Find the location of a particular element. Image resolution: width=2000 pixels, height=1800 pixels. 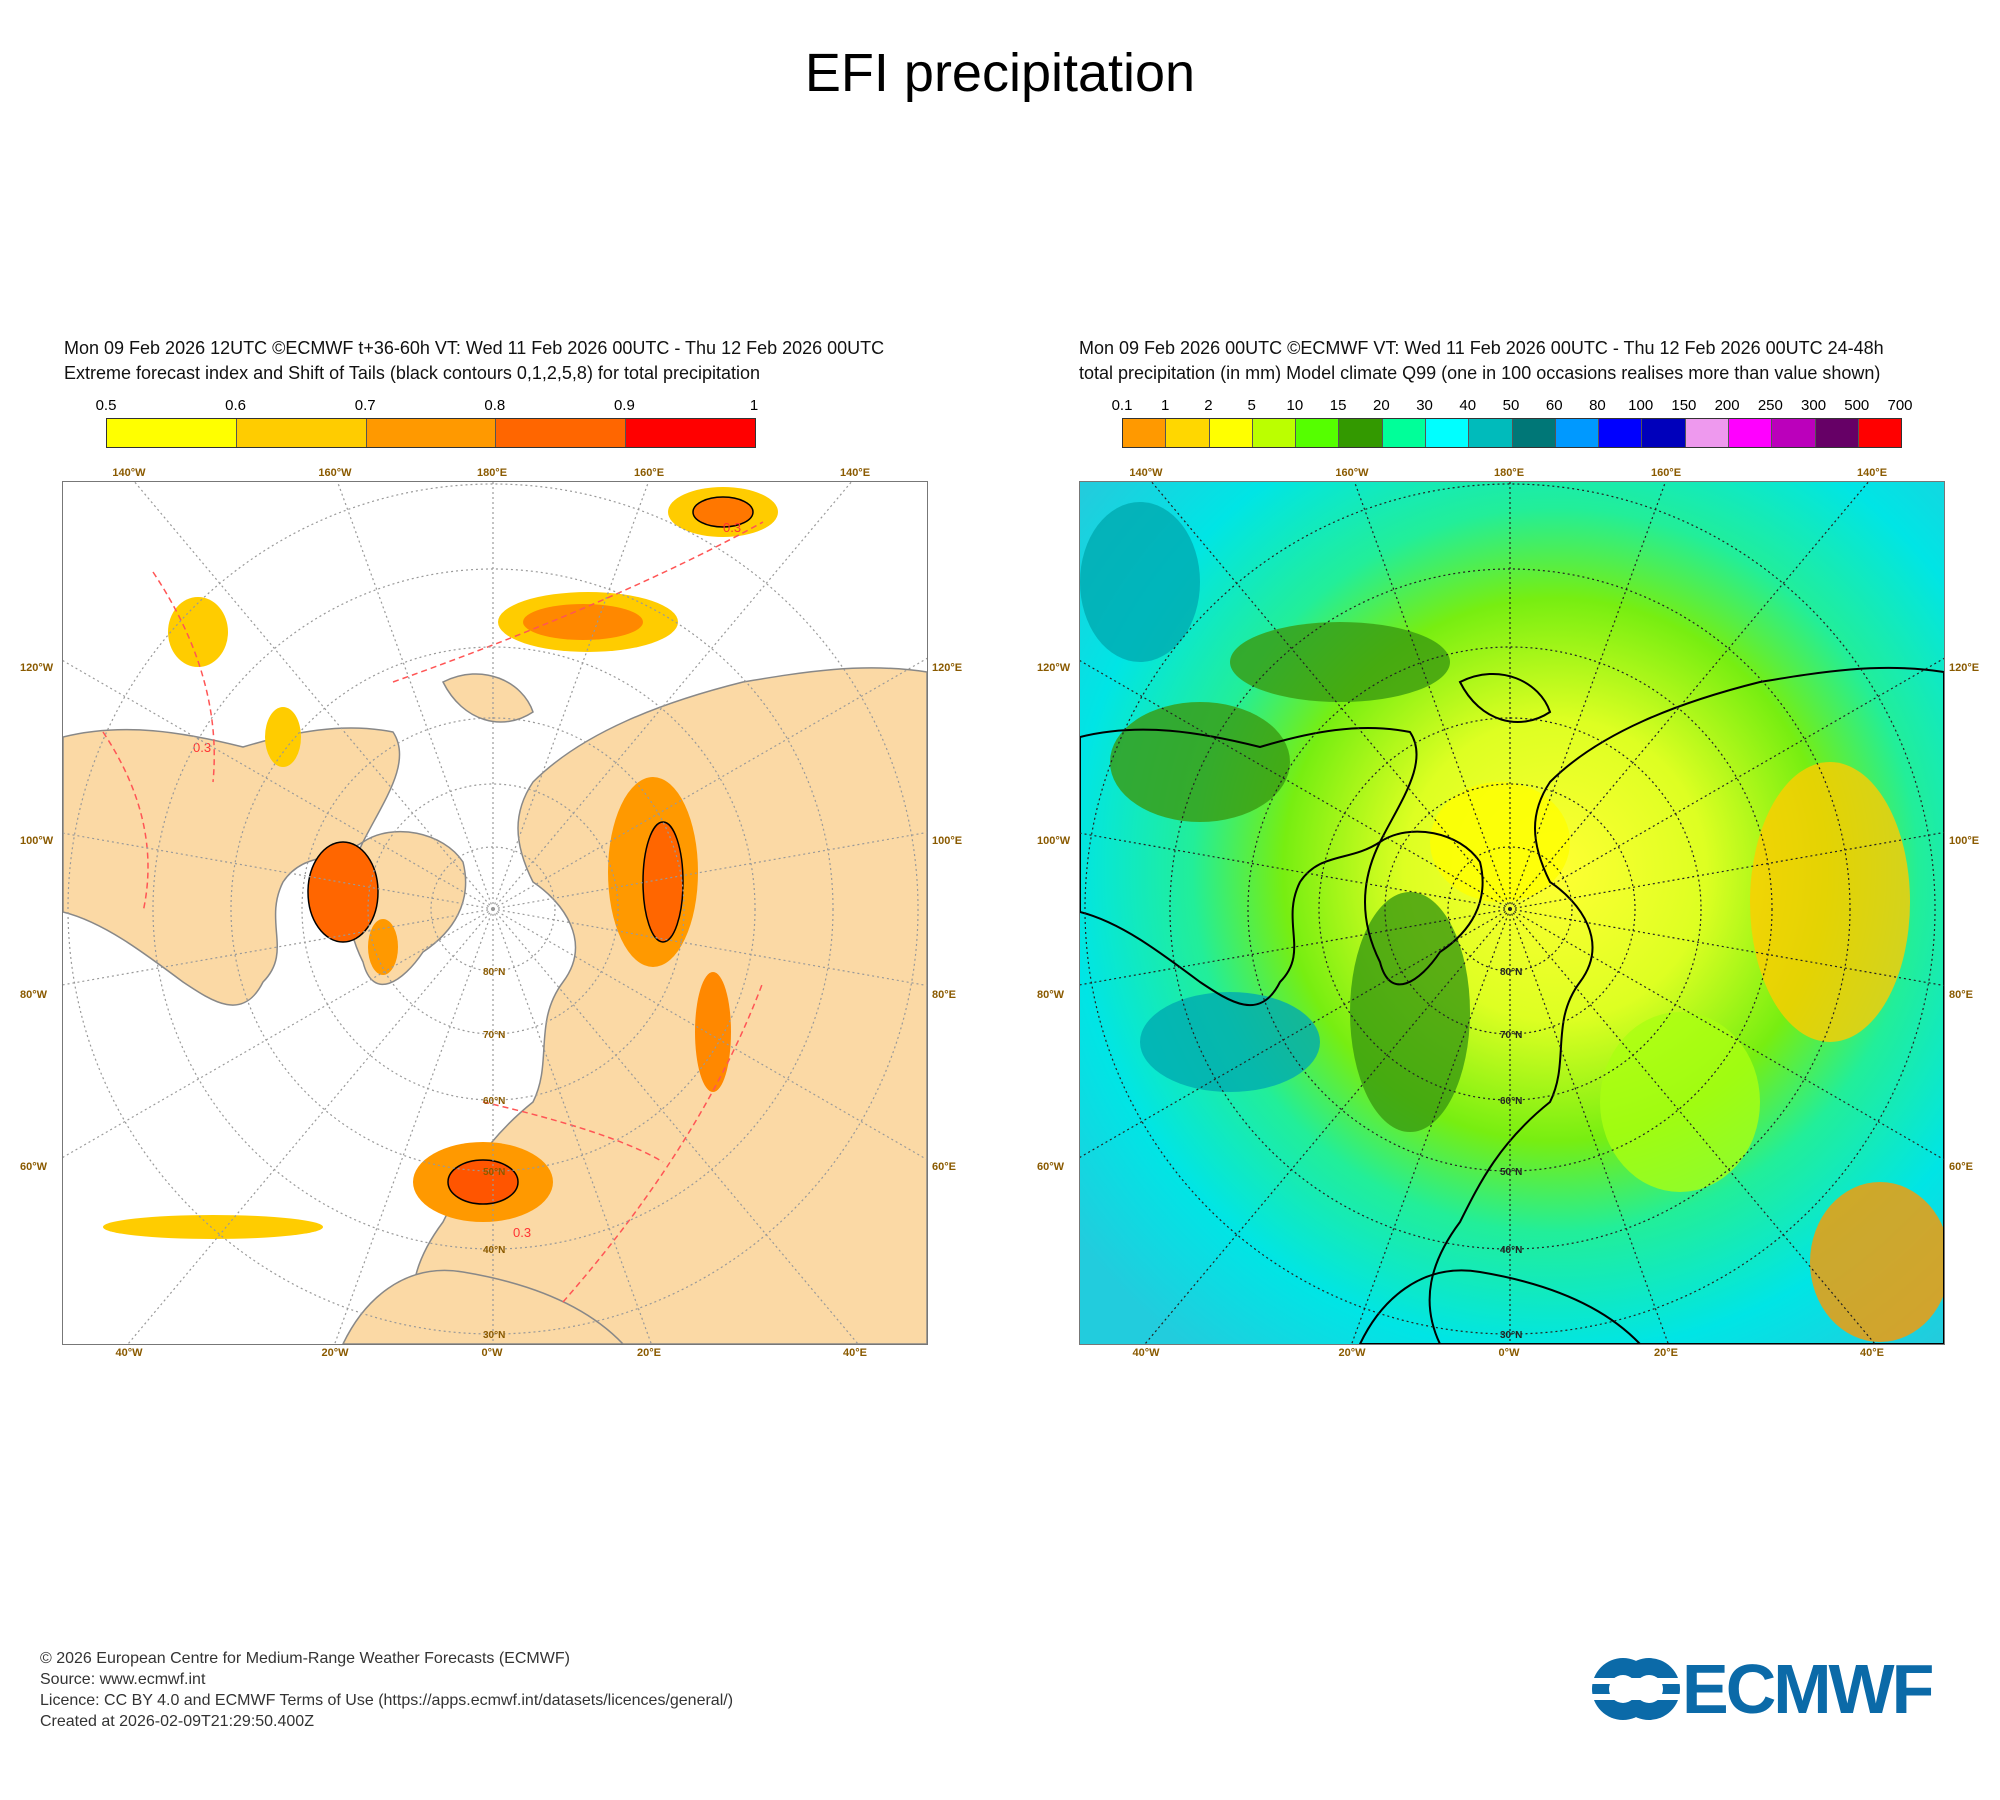

right-colorbar-label: 0.1 is located at coordinates (1122, 405).